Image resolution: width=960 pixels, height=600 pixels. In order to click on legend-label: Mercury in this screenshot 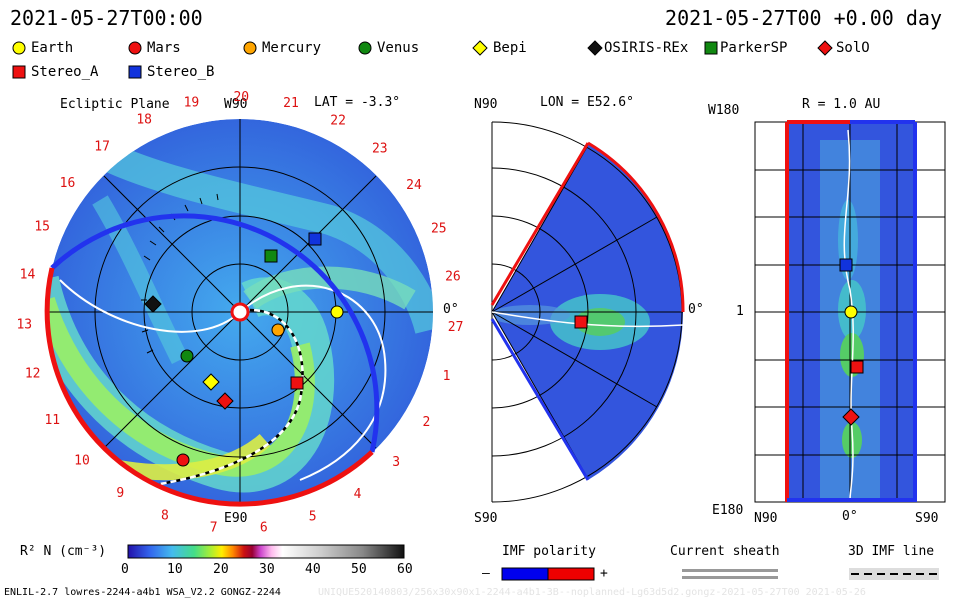, I will do `click(292, 48)`.